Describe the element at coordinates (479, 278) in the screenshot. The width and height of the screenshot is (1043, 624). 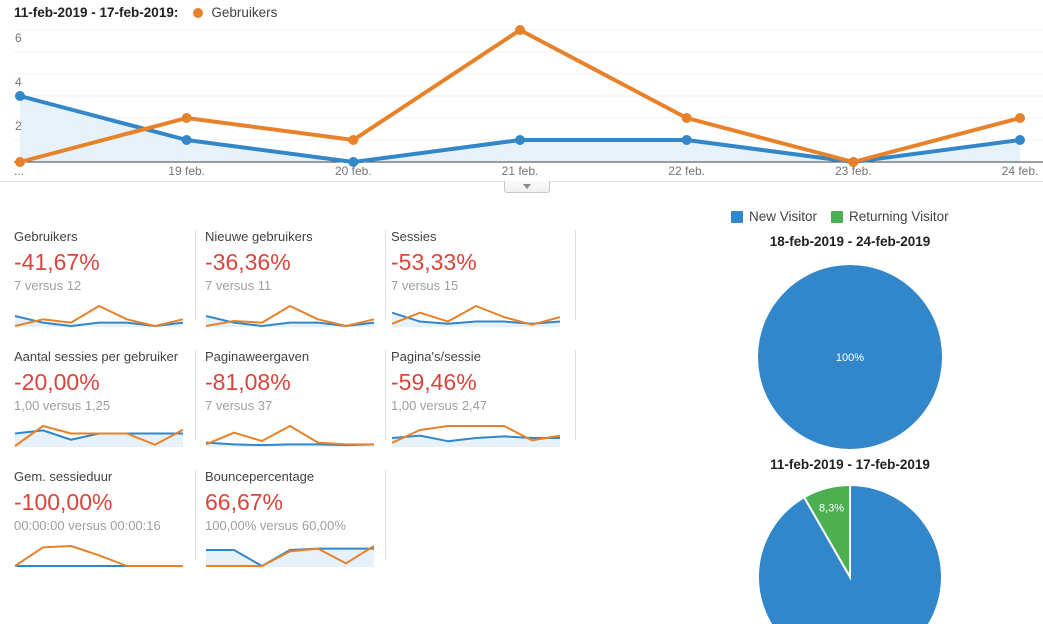
I see `scorecard-sessies: Sessies -53,33% 7 versus 15` at that location.